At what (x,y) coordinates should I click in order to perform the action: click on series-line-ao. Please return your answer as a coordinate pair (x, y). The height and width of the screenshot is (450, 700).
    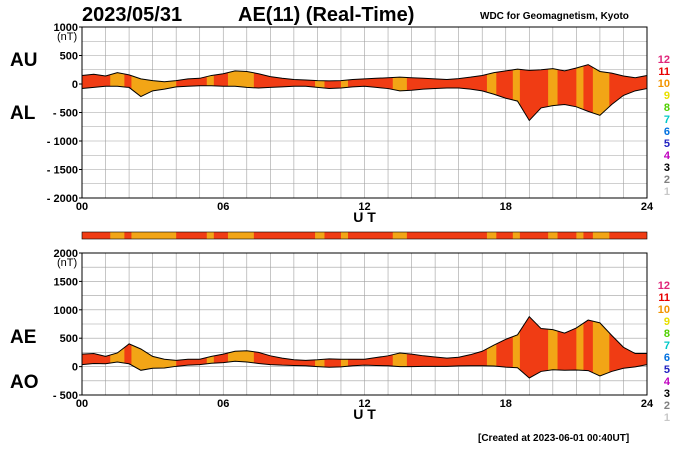
    Looking at the image, I should click on (364, 369).